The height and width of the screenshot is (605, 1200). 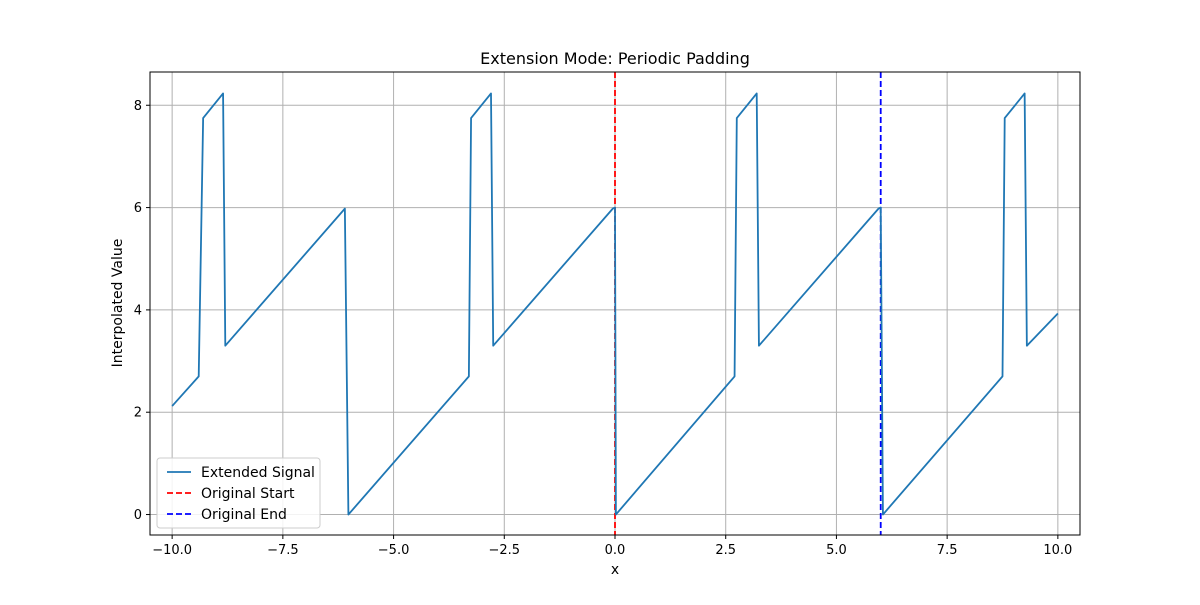 What do you see at coordinates (244, 515) in the screenshot?
I see `legend-label-original-end: Original End` at bounding box center [244, 515].